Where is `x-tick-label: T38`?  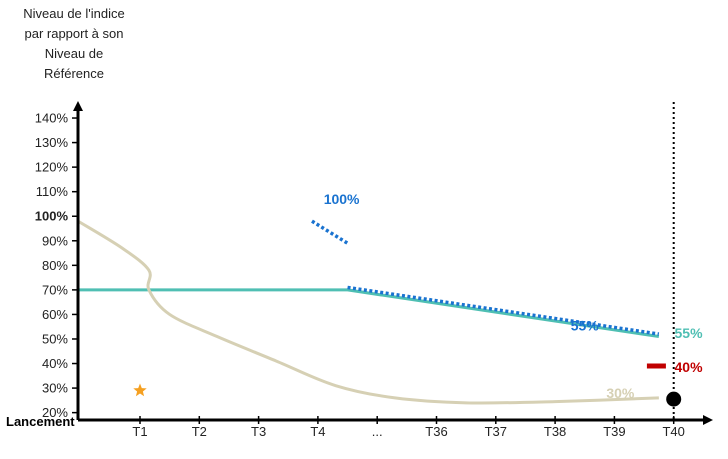 x-tick-label: T38 is located at coordinates (555, 431).